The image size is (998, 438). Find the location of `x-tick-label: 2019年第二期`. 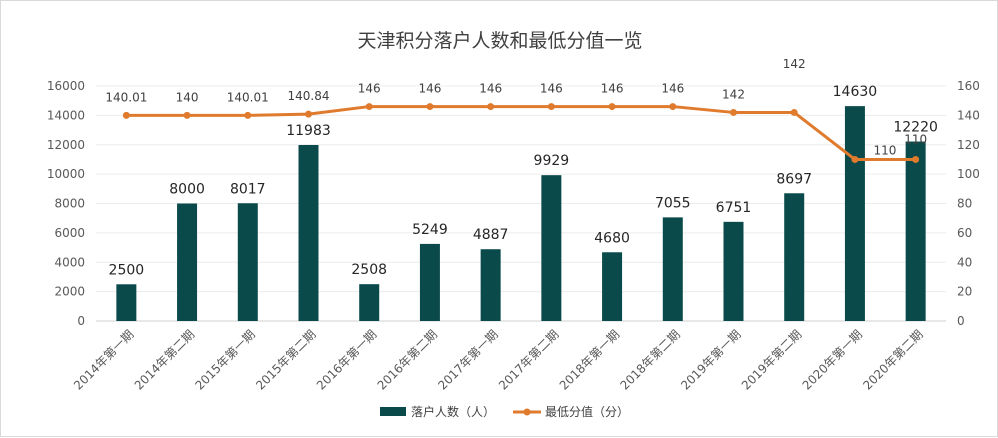

x-tick-label: 2019年第二期 is located at coordinates (771, 359).